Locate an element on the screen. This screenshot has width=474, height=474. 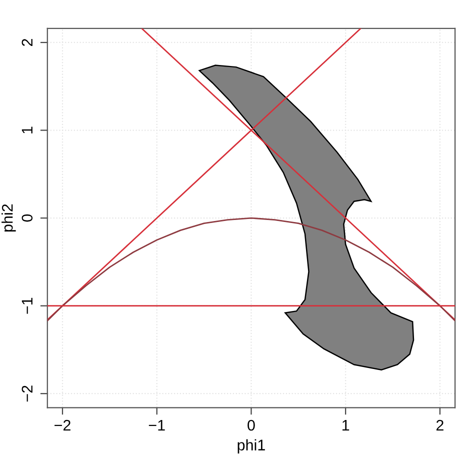
y-tick-label: 1 is located at coordinates (27, 130).